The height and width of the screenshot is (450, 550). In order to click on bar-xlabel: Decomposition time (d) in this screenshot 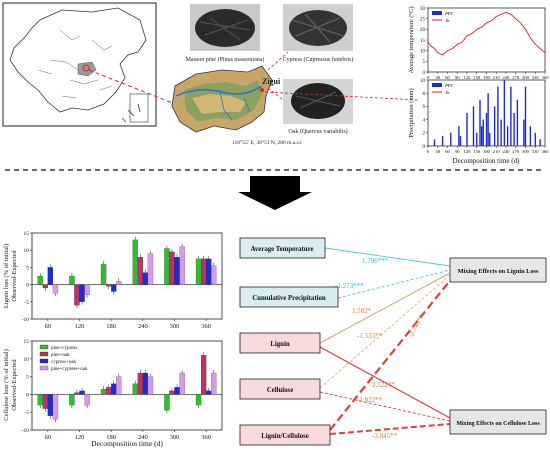, I will do `click(127, 443)`.